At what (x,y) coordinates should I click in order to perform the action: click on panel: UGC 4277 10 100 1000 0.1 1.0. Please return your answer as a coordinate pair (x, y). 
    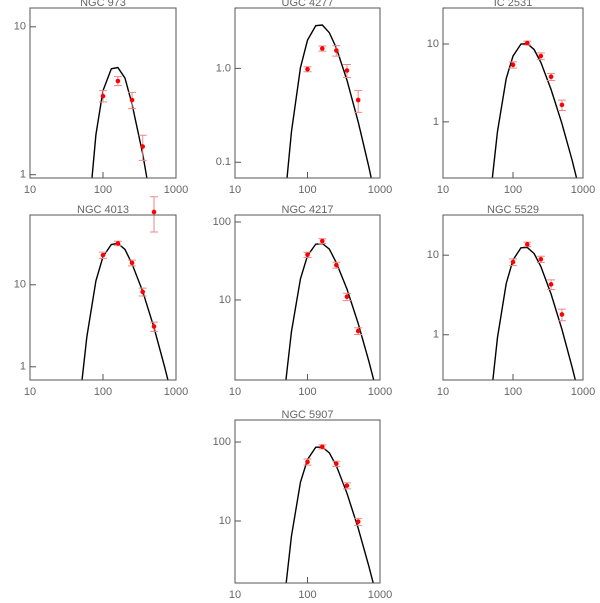
    Looking at the image, I should click on (304, 98).